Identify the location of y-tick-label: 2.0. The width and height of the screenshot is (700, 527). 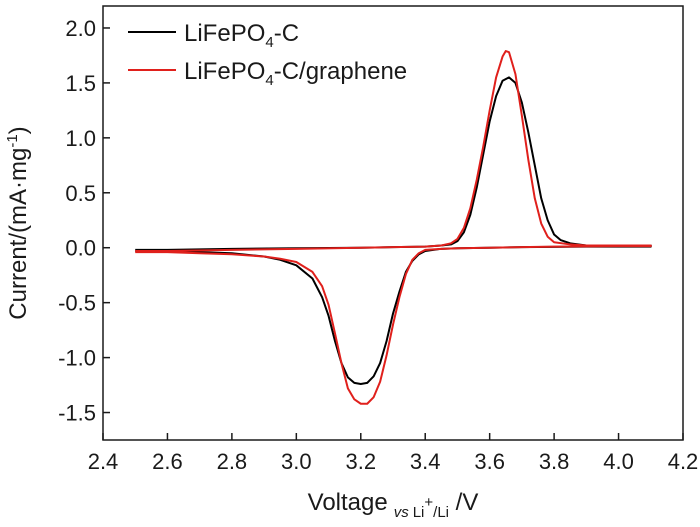
(80, 28).